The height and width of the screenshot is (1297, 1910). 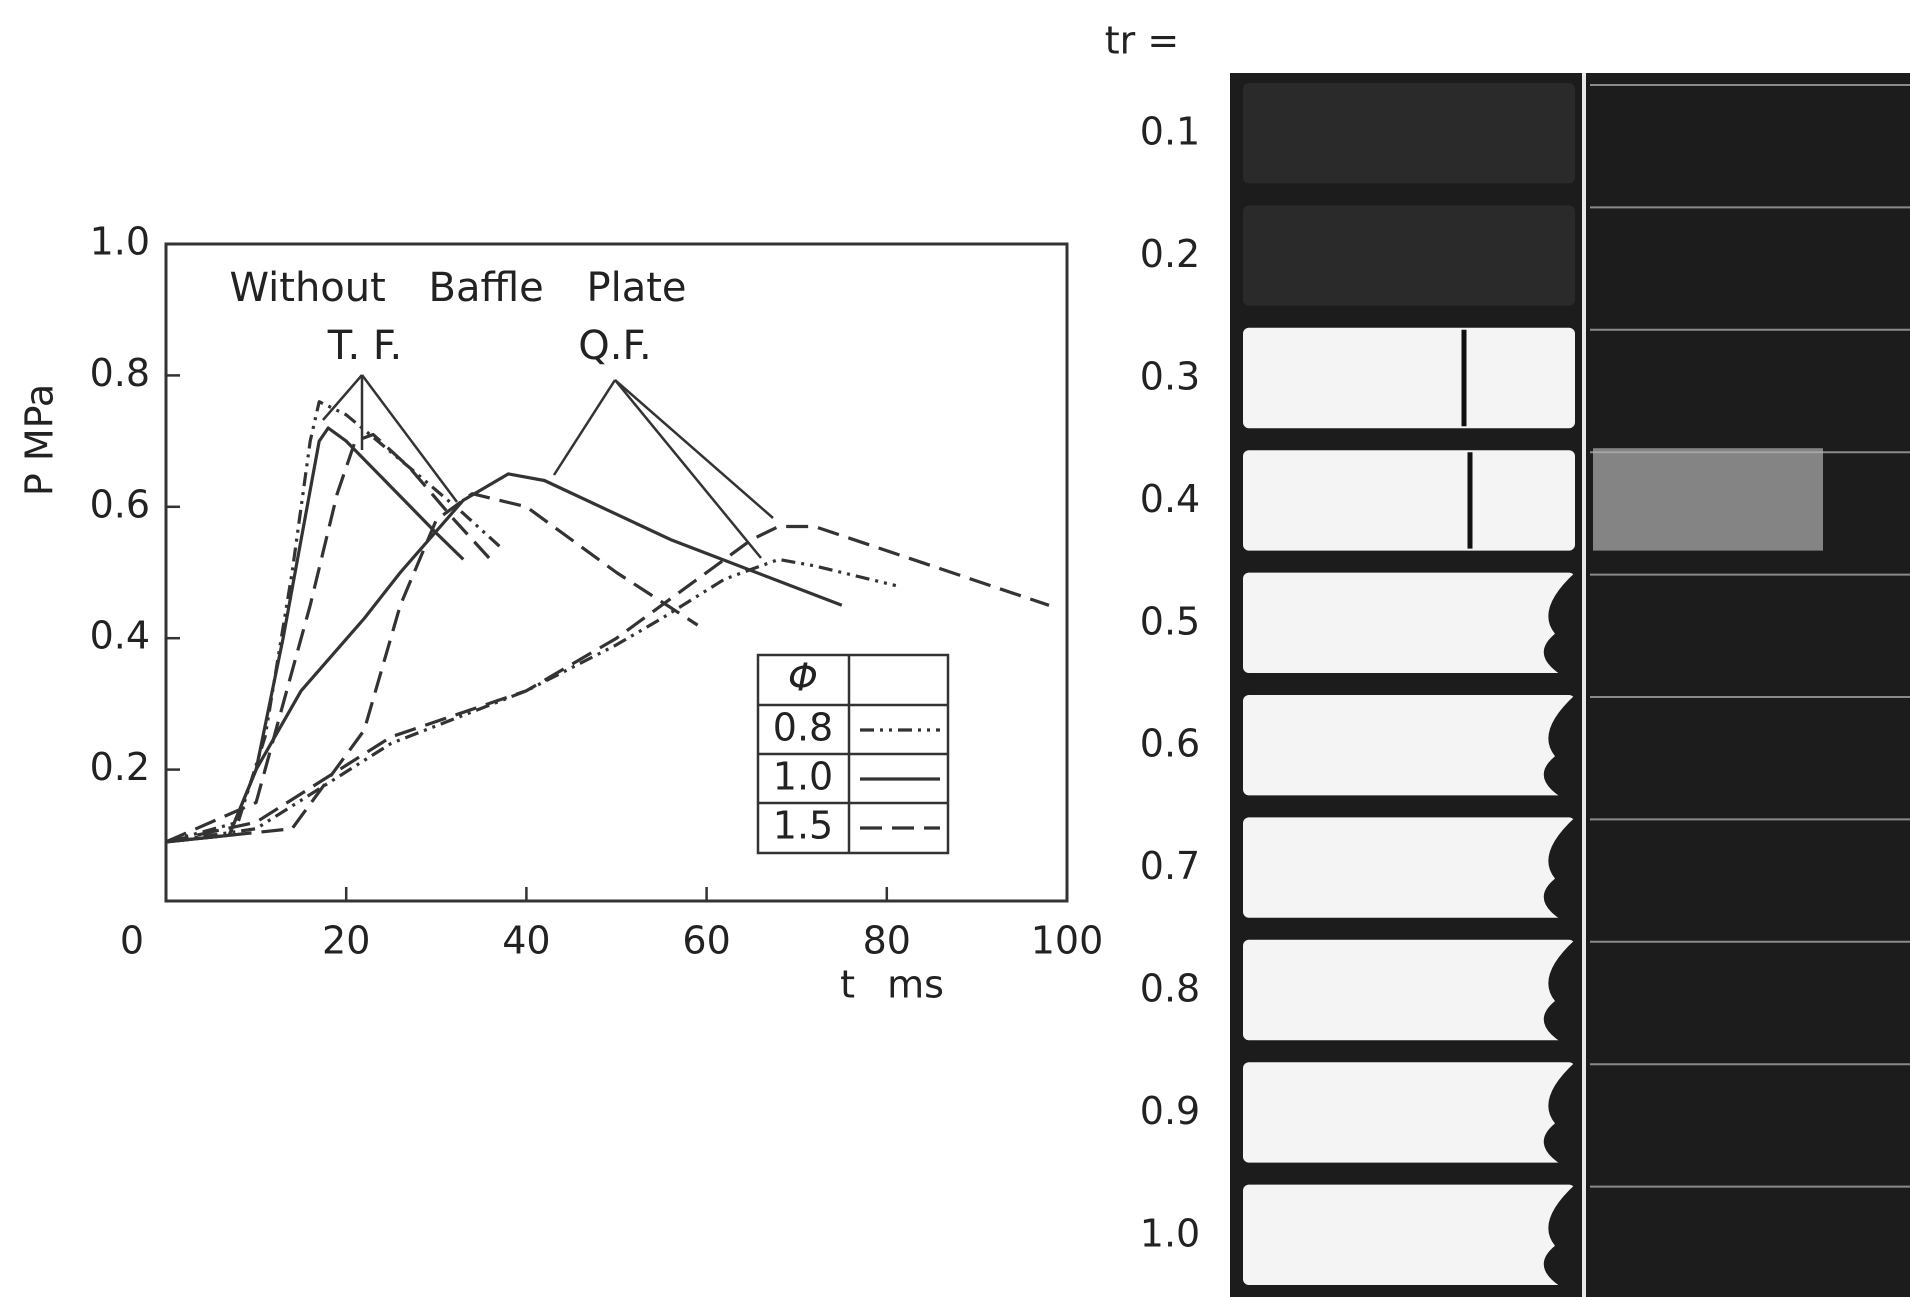 What do you see at coordinates (1170, 1111) in the screenshot?
I see `frame-label: 0.9` at bounding box center [1170, 1111].